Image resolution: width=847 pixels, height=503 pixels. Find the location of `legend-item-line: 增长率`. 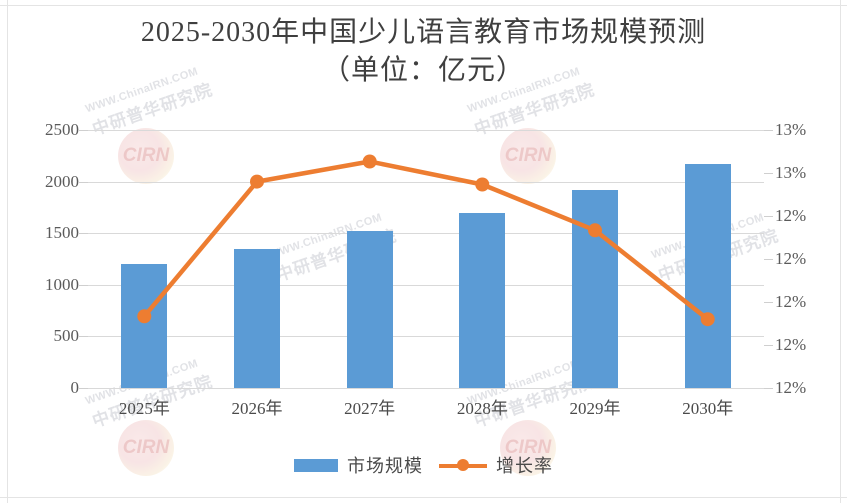

legend-item-line: 增长率 is located at coordinates (496, 465).